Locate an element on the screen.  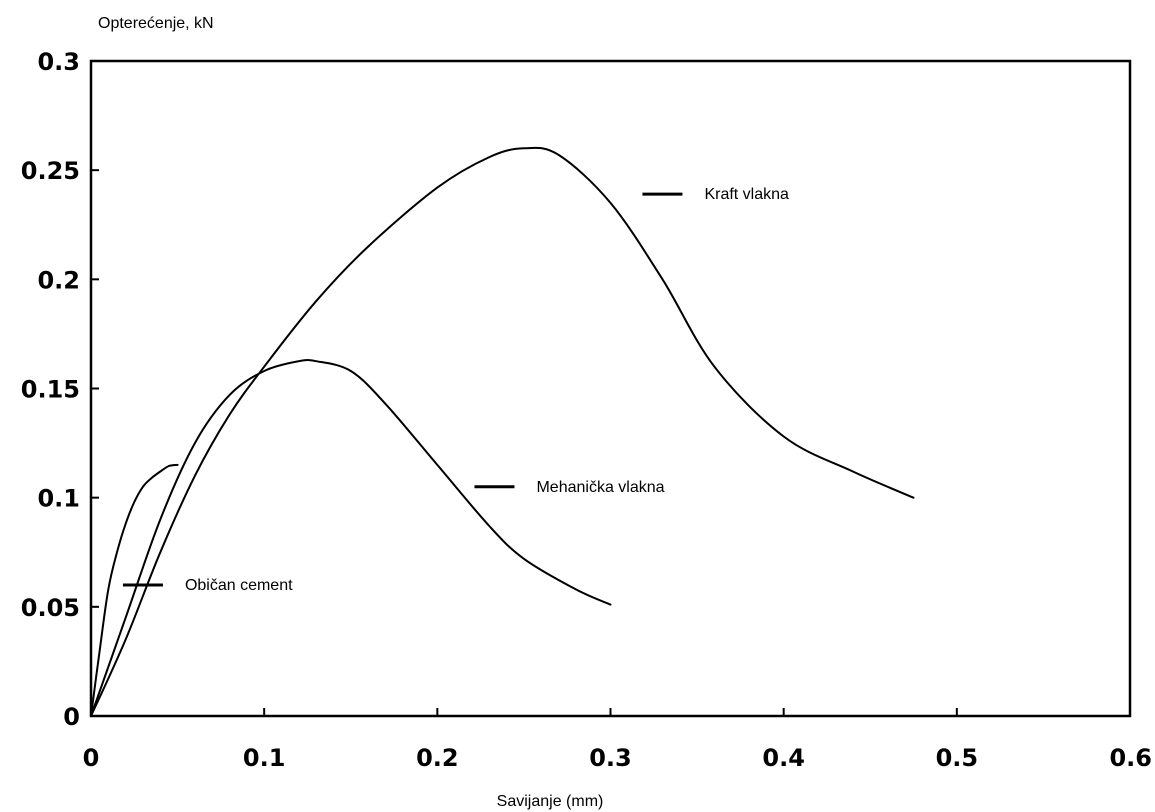
x-axis: 0 0.1 0.2 0.3 0.4 0.5 0.6 is located at coordinates (617, 740).